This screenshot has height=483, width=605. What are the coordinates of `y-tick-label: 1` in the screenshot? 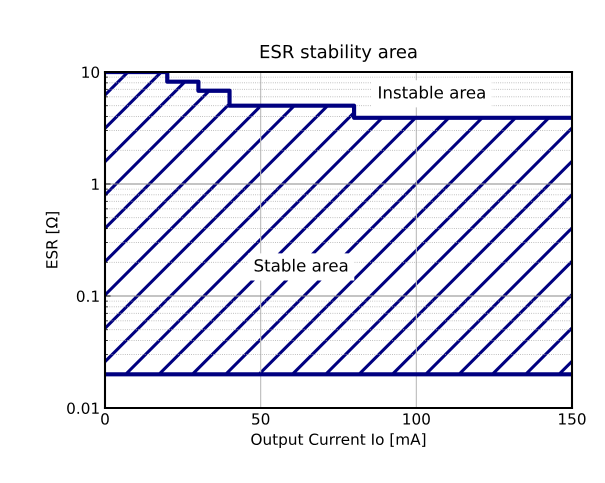 It's located at (95, 184).